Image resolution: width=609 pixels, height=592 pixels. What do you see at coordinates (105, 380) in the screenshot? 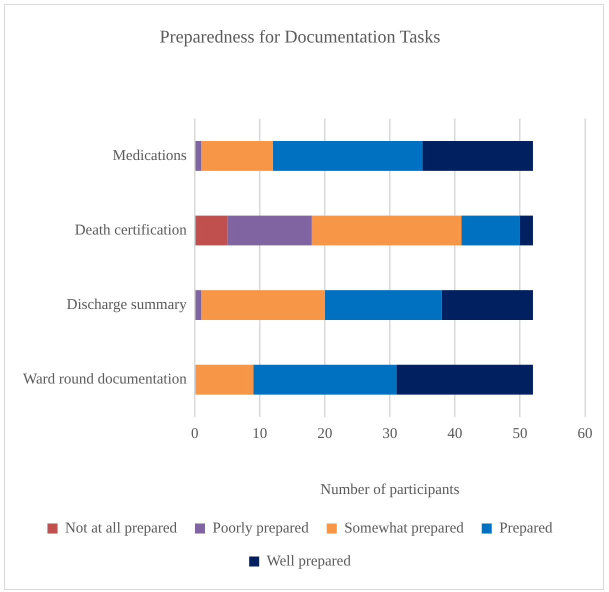
I see `y-tick-label: Ward round documentation` at bounding box center [105, 380].